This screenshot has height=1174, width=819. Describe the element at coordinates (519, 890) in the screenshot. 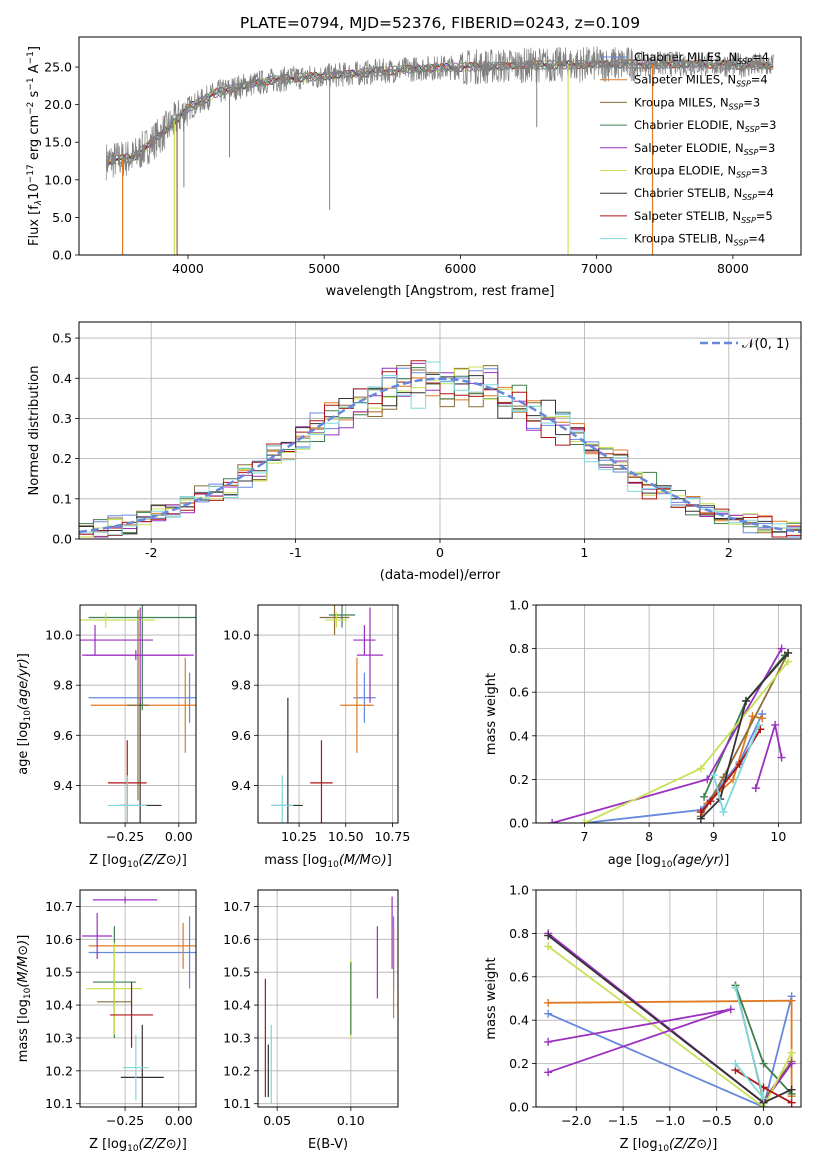

I see `y-tick-label: 1.0` at that location.